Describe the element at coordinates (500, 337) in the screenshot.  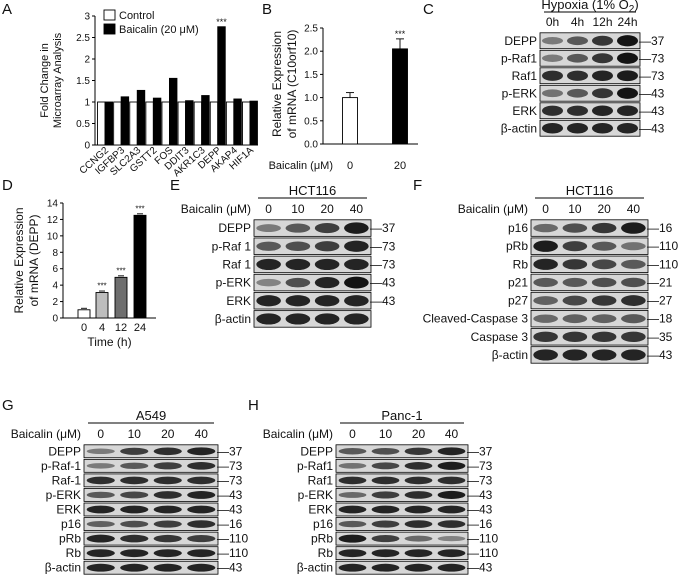
I see `blot-row-label: Caspase 3` at that location.